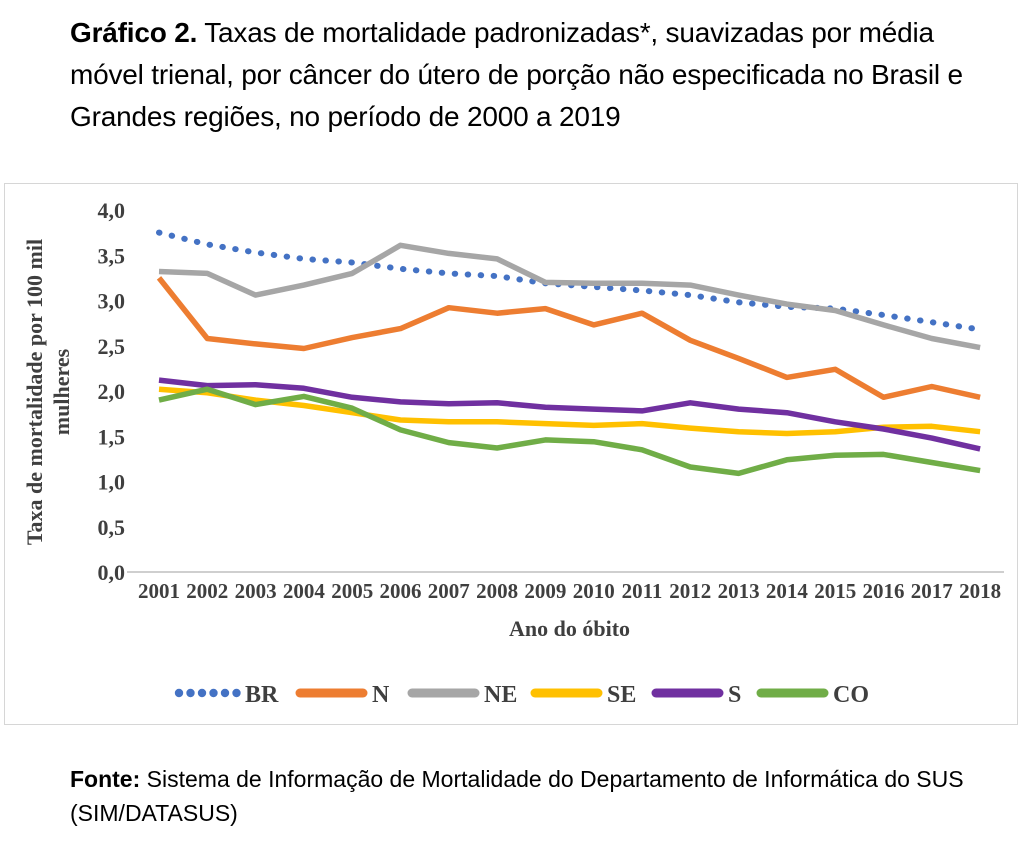 The height and width of the screenshot is (842, 1024). What do you see at coordinates (545, 591) in the screenshot?
I see `x-tick-label: 2009` at bounding box center [545, 591].